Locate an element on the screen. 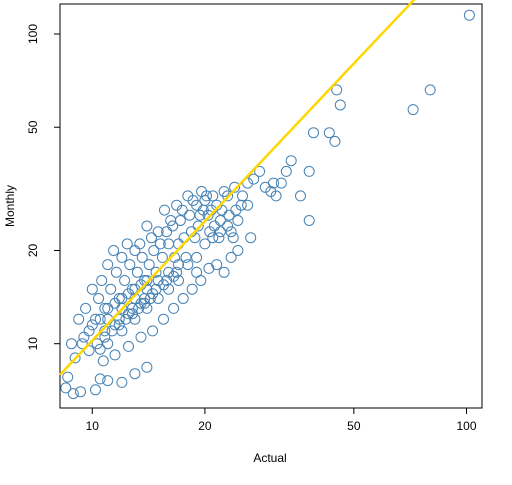  x-tick-label: 50 is located at coordinates (354, 426).